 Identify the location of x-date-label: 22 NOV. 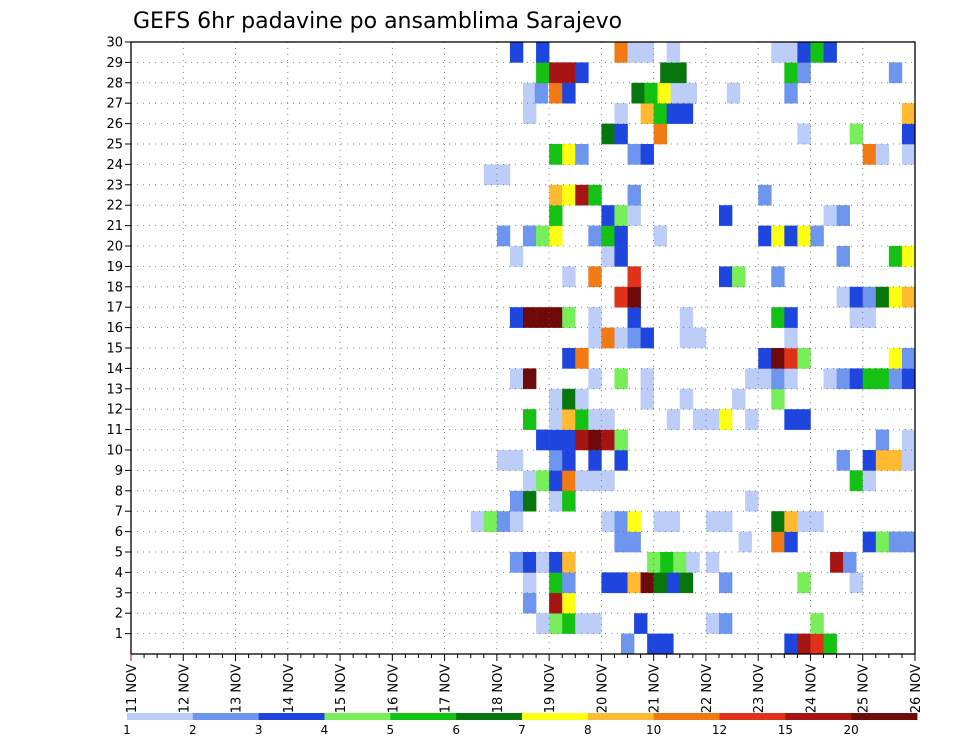
(707, 688).